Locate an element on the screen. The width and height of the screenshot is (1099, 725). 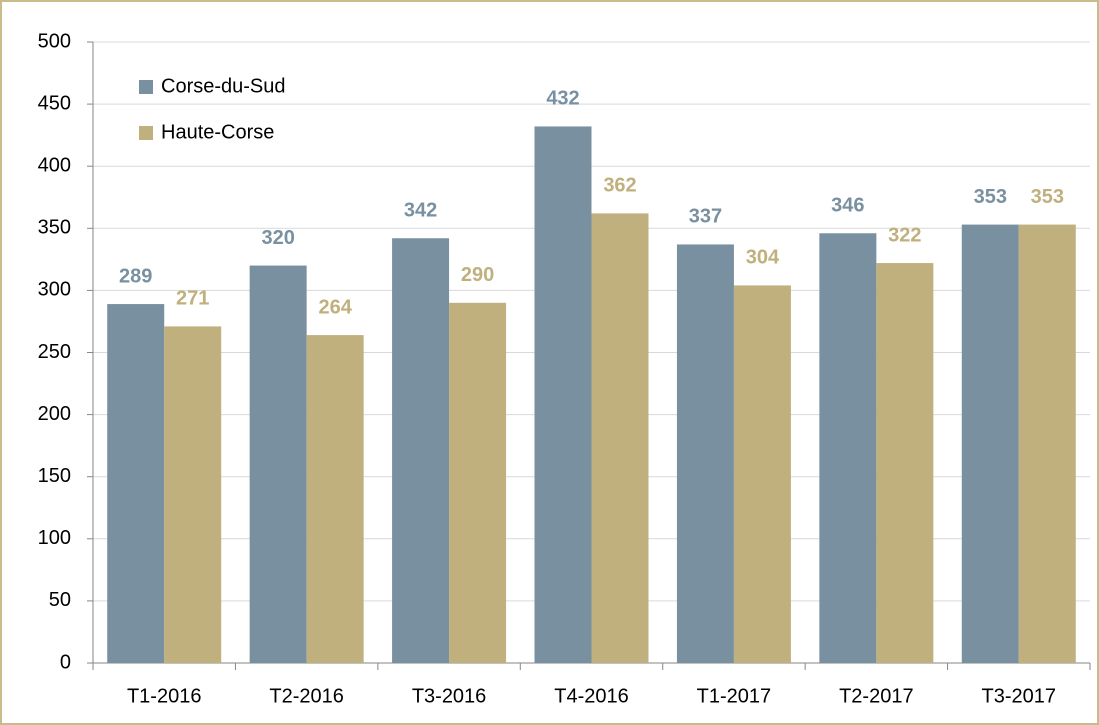
x-tick-label: T2-2016 is located at coordinates (306, 696).